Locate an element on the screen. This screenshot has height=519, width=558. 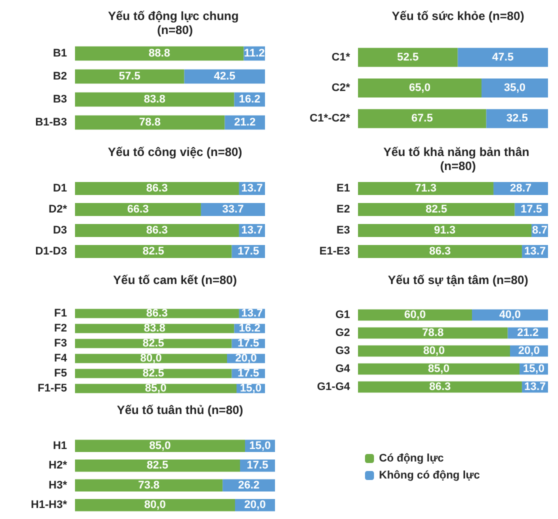
data-label: 35,0 is located at coordinates (515, 88).